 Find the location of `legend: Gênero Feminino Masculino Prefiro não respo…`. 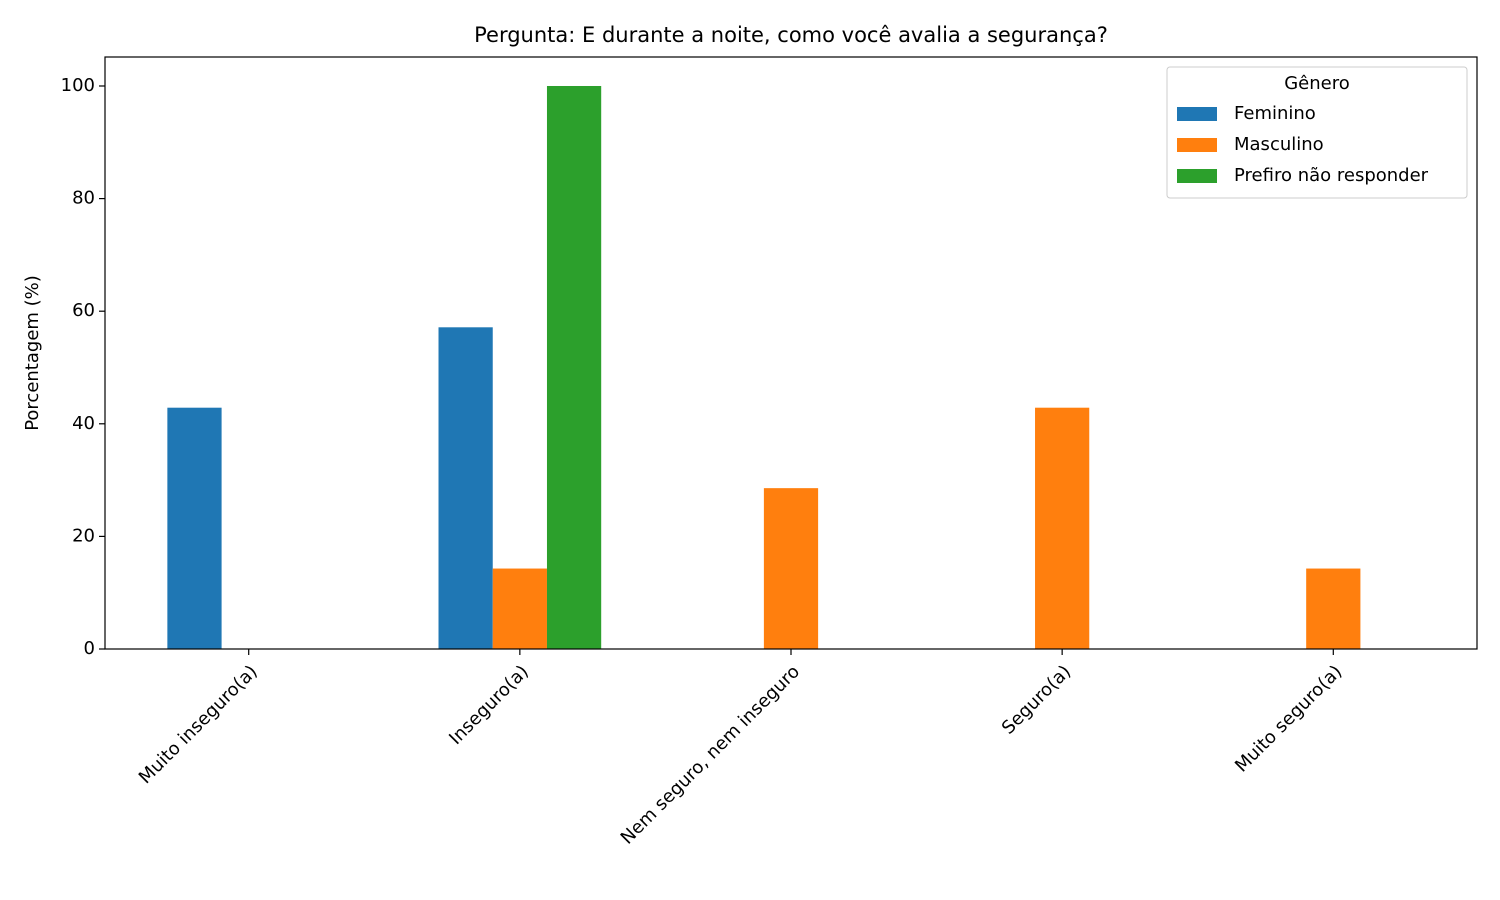

legend: Gênero Feminino Masculino Prefiro não respo… is located at coordinates (1317, 132).